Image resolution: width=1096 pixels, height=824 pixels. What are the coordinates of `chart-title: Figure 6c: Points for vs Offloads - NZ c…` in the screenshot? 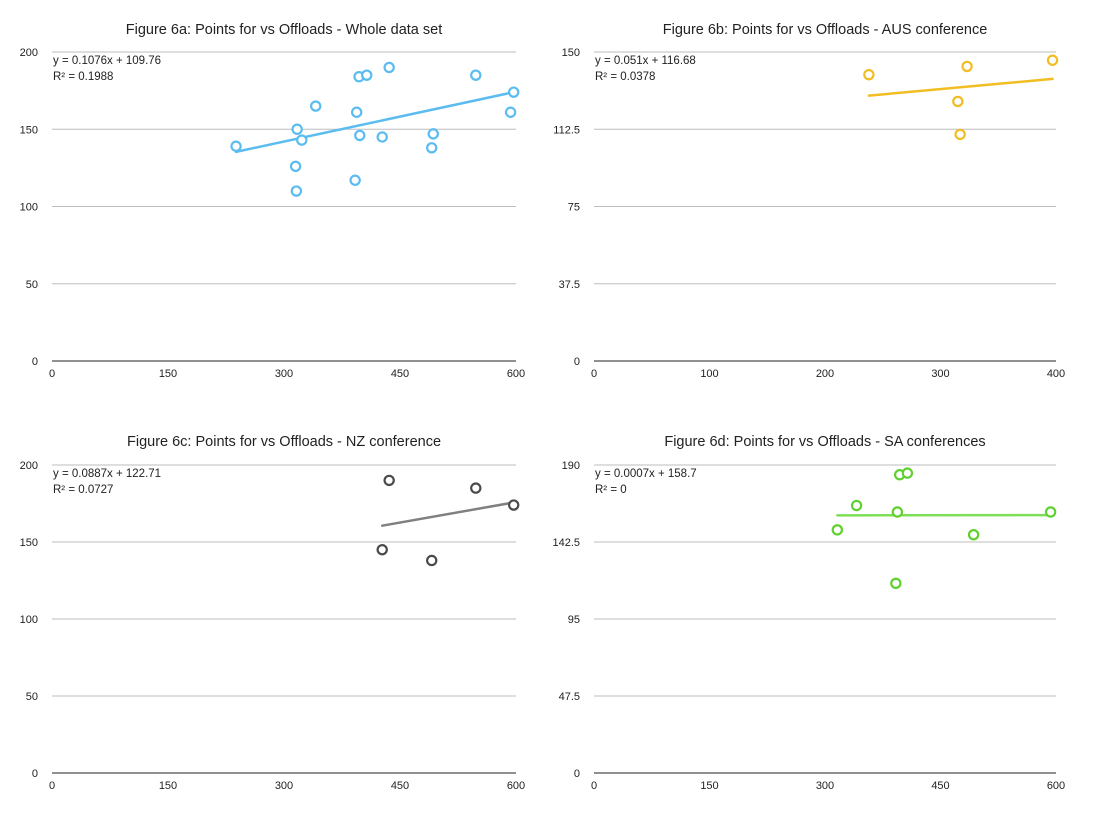 It's located at (284, 442).